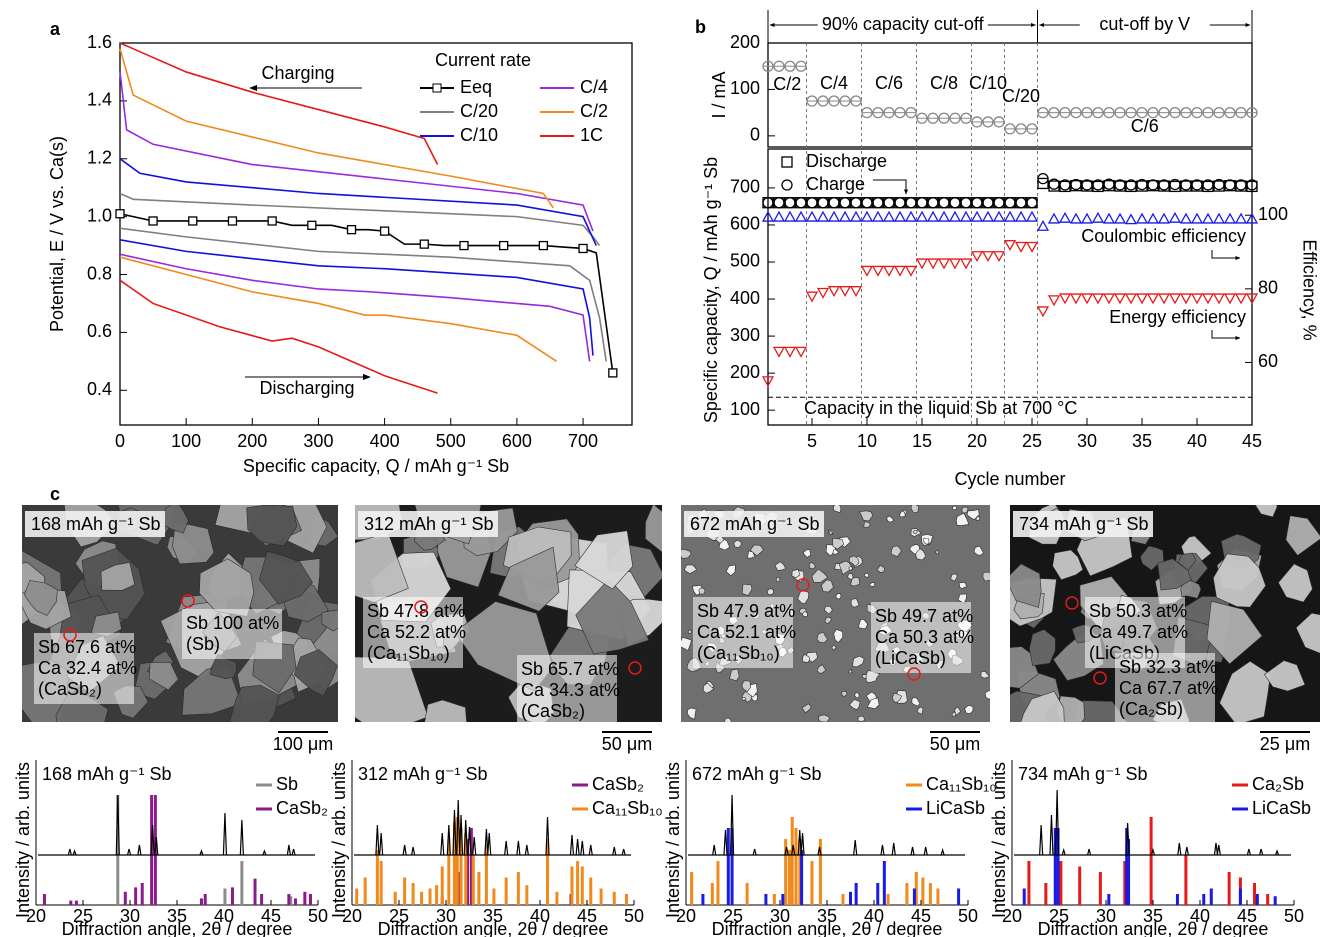 The width and height of the screenshot is (1320, 937). I want to click on y-tick-label: 300, so click(745, 335).